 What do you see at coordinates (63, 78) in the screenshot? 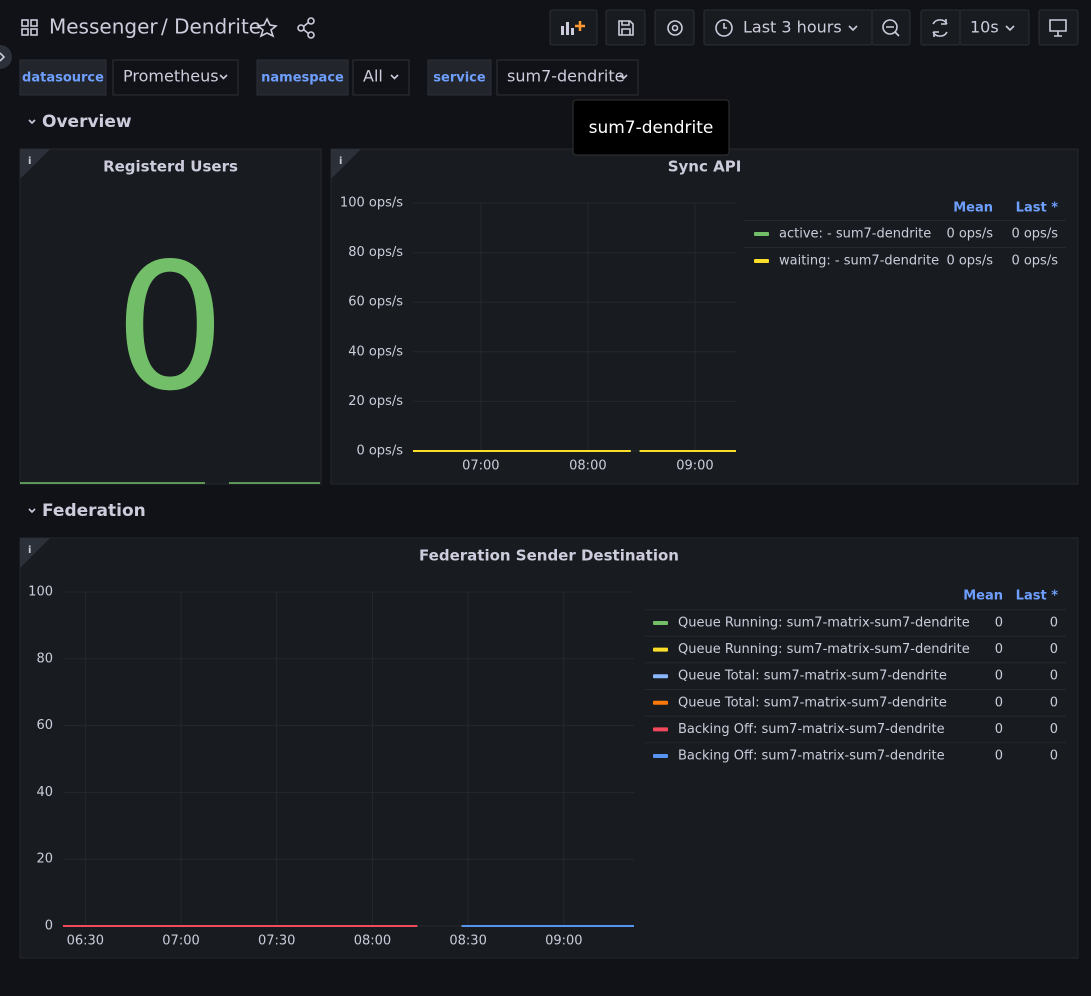
I see `variable-label: datasource` at bounding box center [63, 78].